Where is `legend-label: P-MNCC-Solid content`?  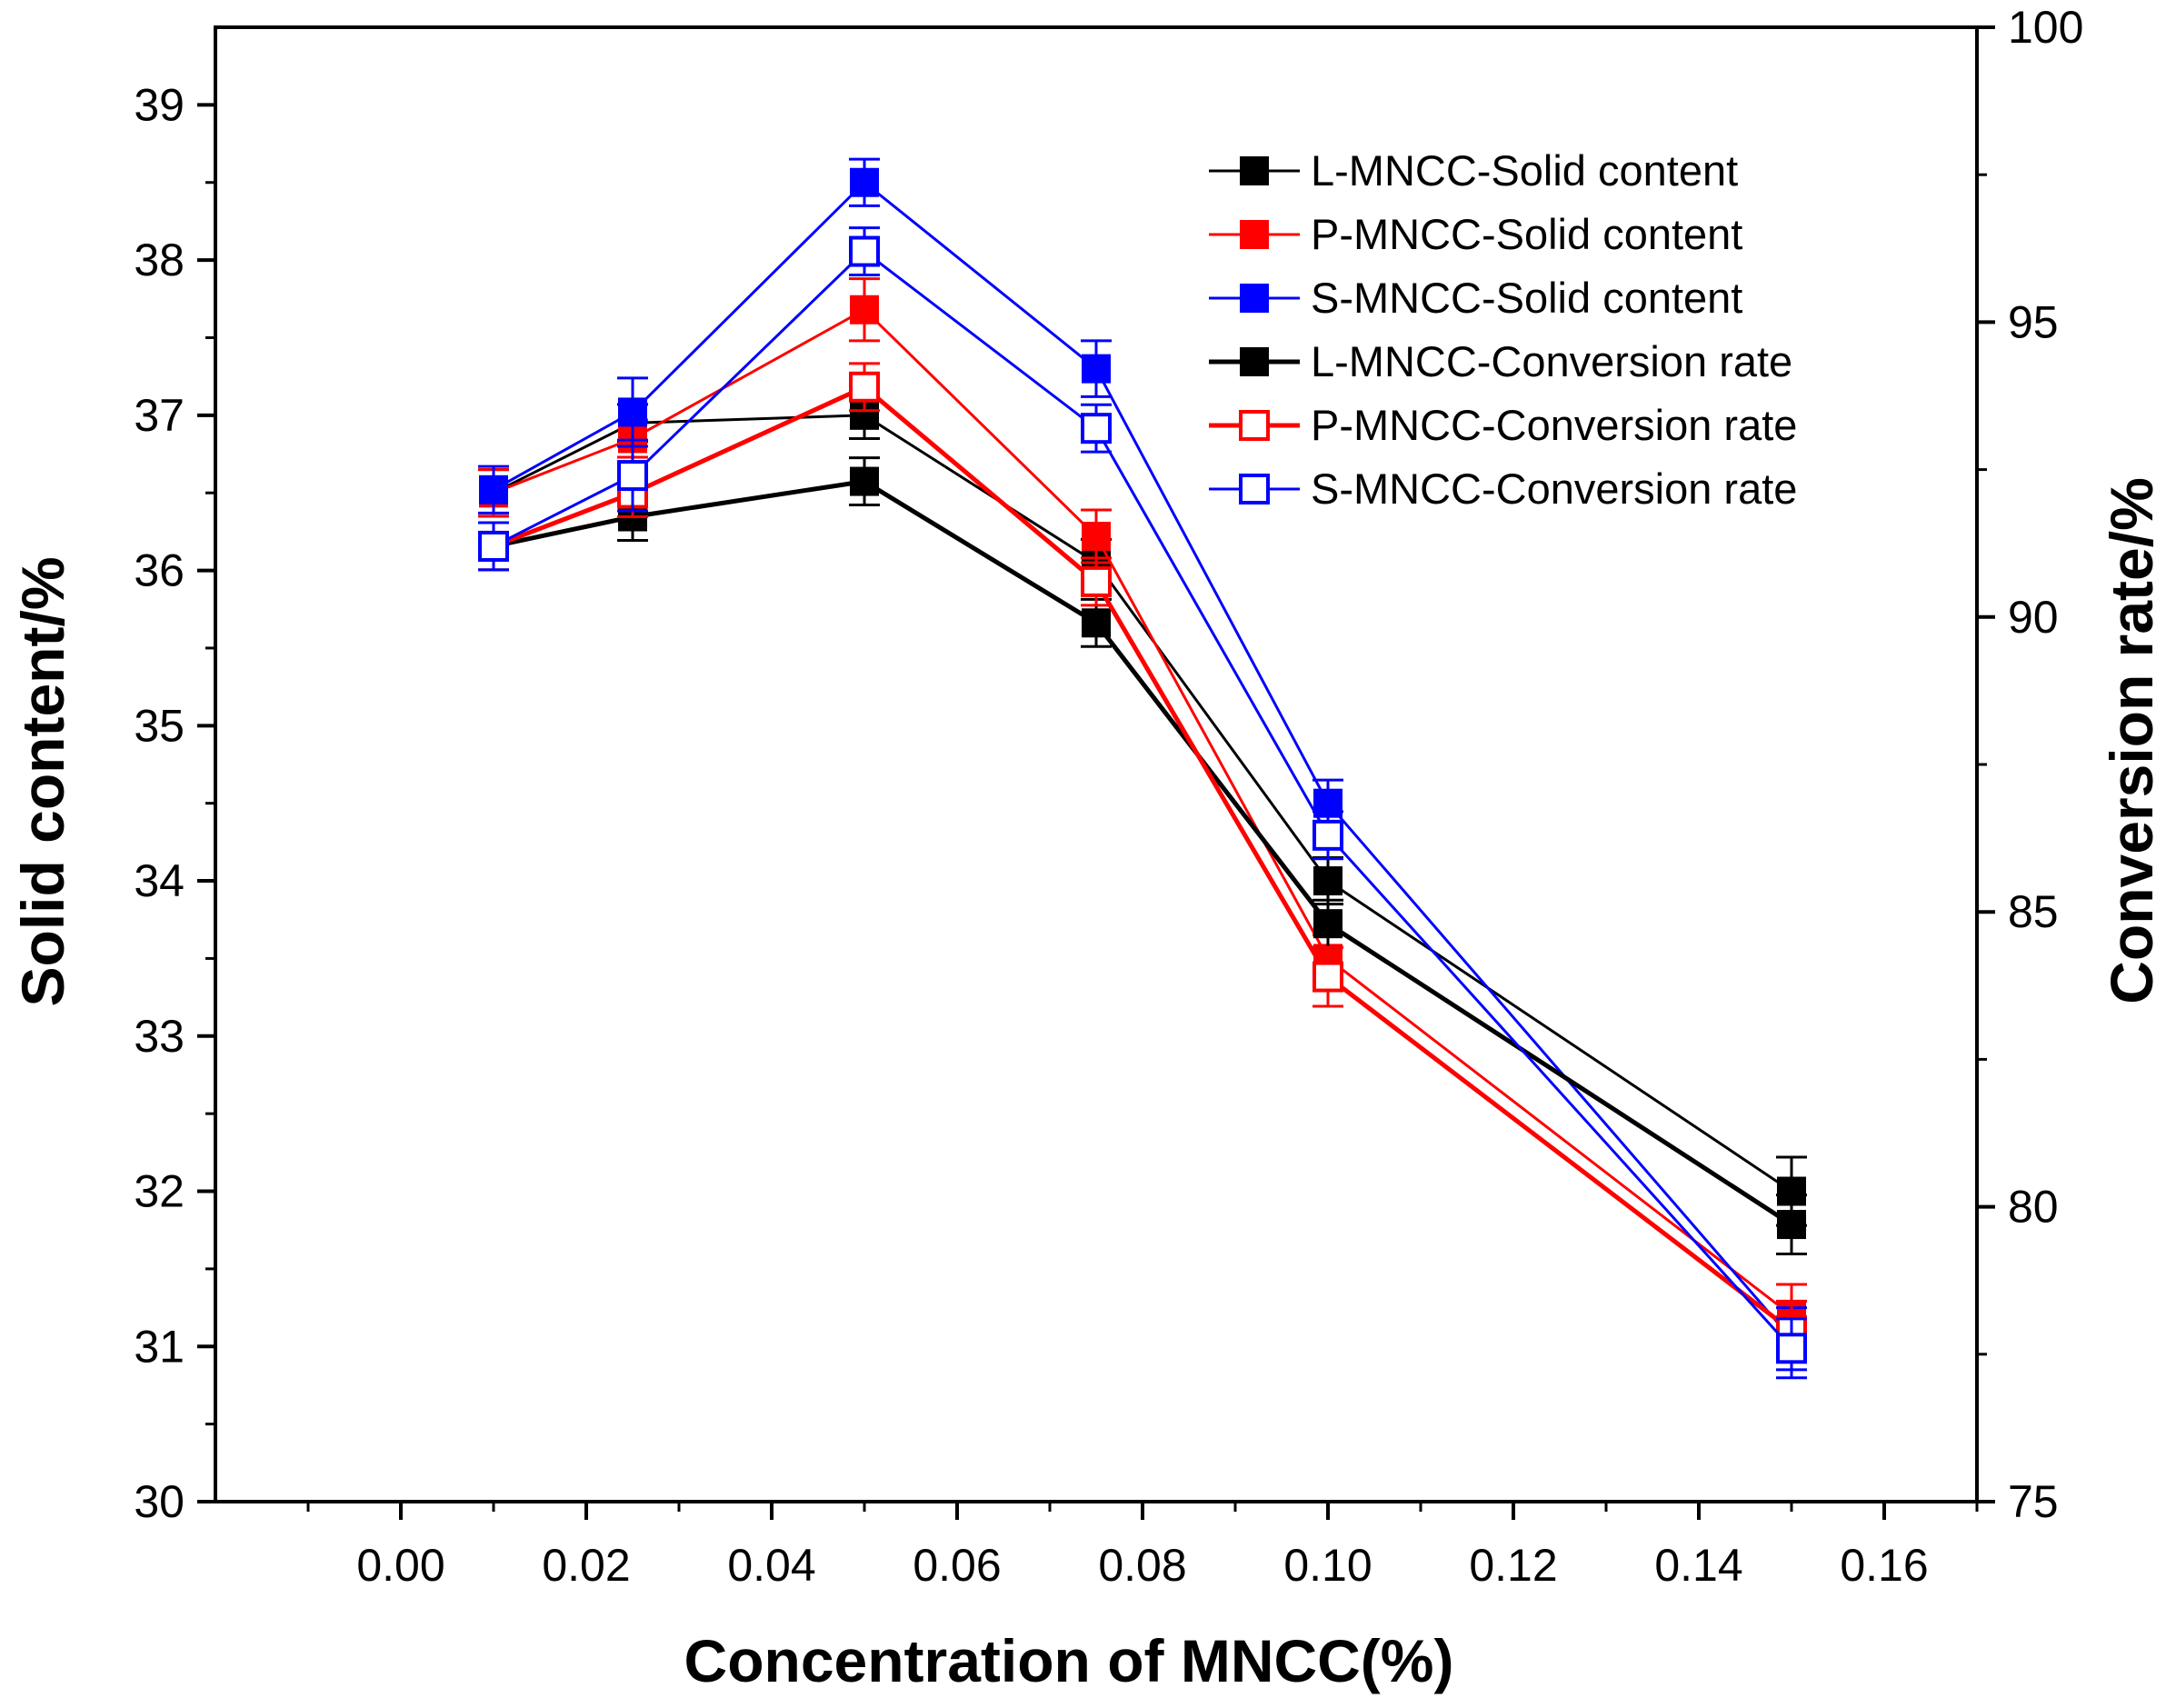
legend-label: P-MNCC-Solid content is located at coordinates (1526, 234).